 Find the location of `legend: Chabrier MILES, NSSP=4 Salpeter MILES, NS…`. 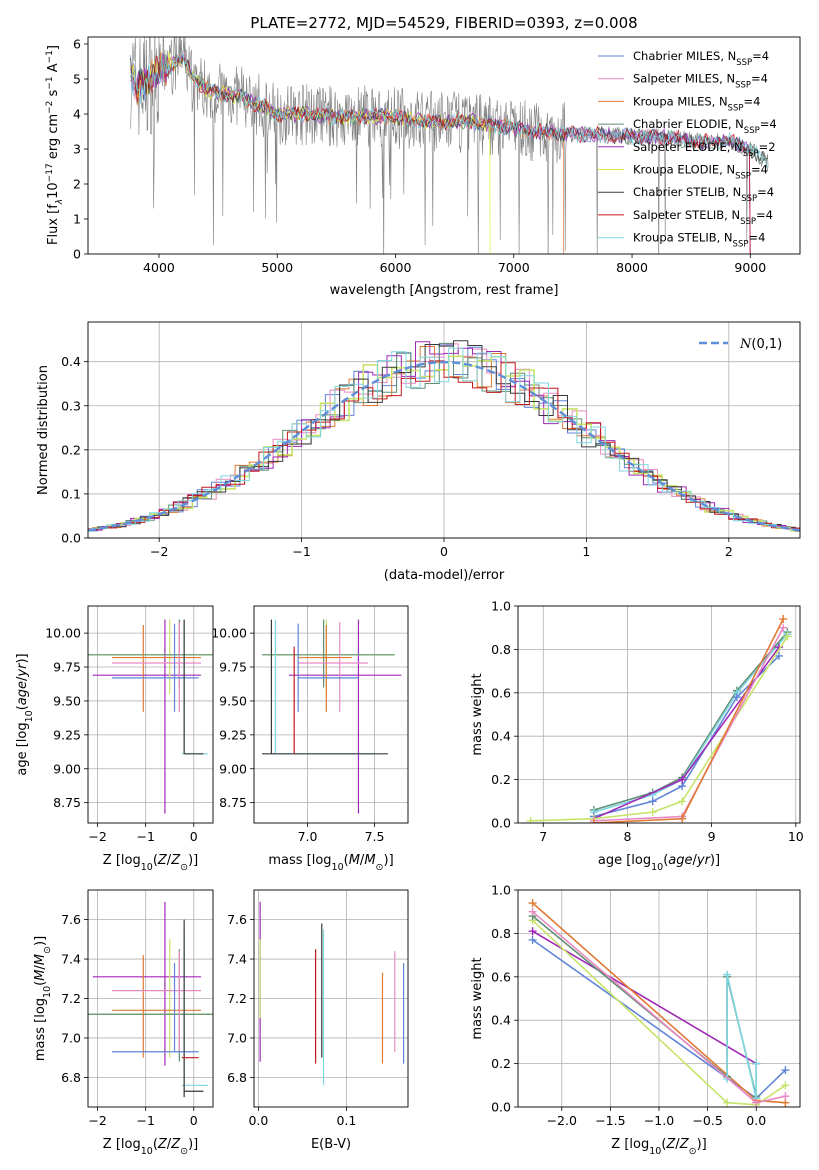

legend: Chabrier MILES, NSSP=4 Salpeter MILES, NS… is located at coordinates (687, 149).